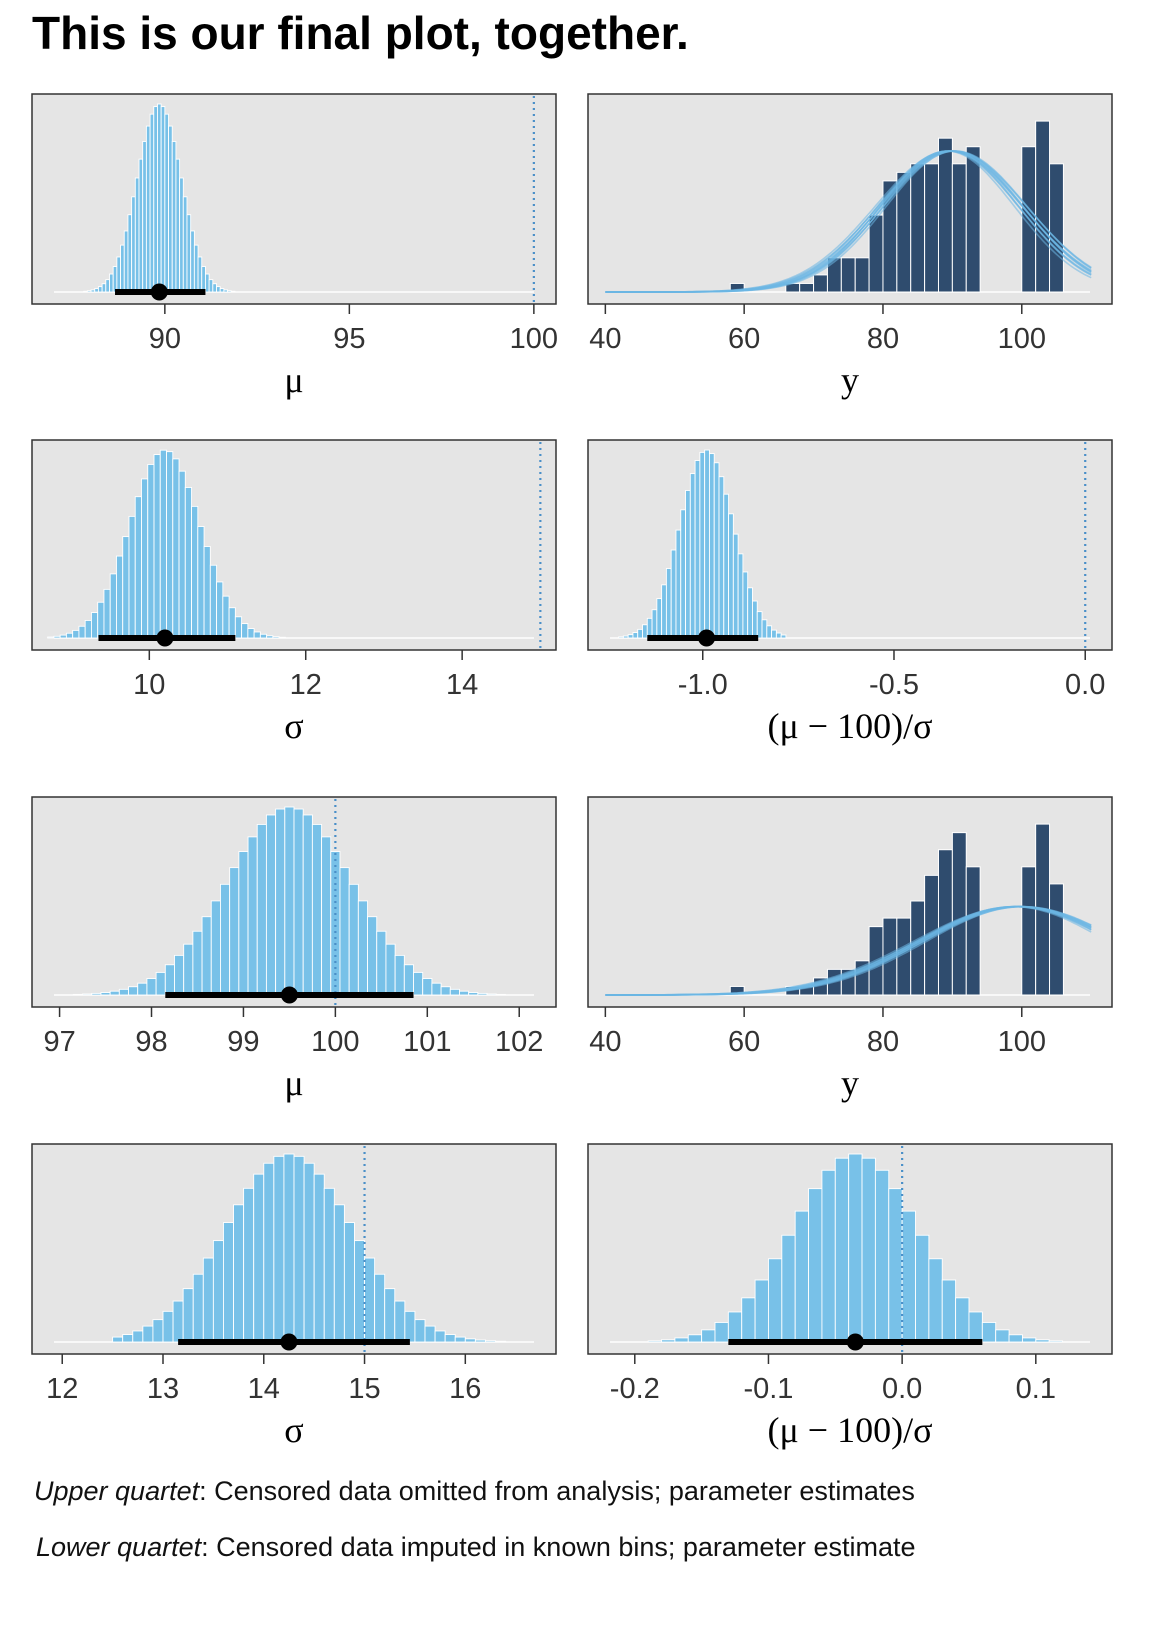 The width and height of the screenshot is (1152, 1632). I want to click on page-title: This is our final plot, together., so click(360, 33).